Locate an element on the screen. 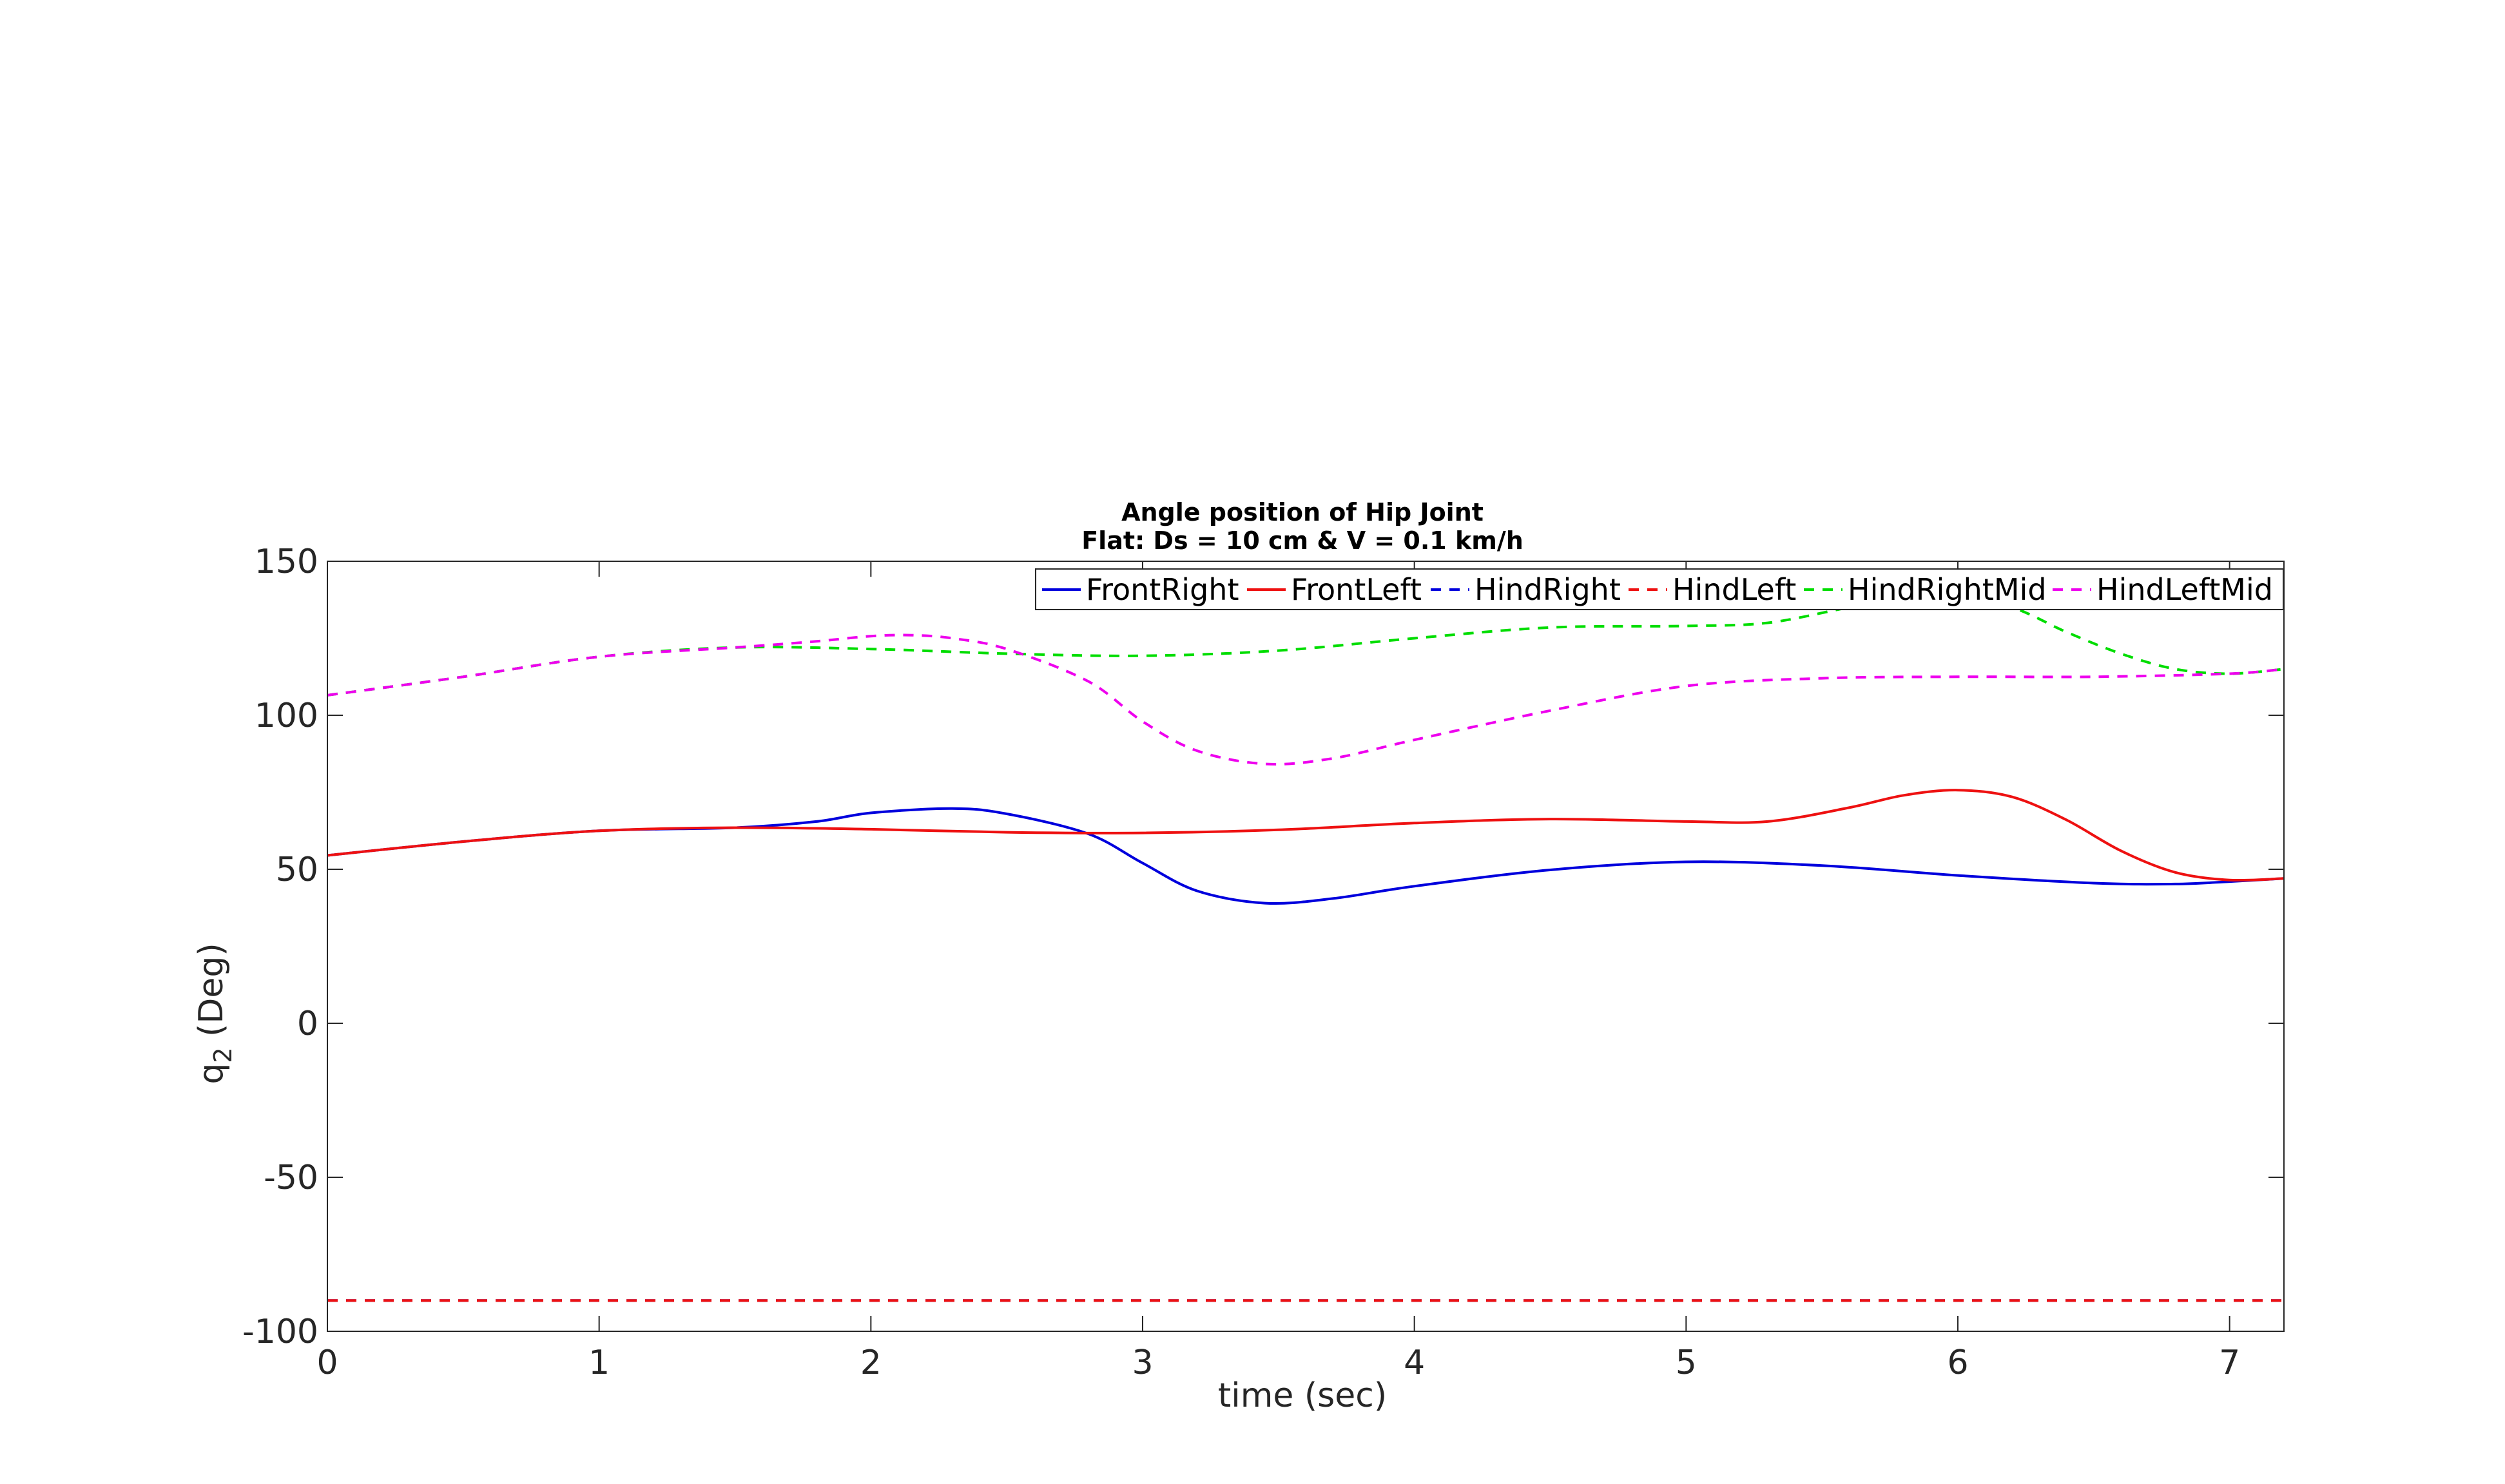 Image resolution: width=2505 pixels, height=1484 pixels. chart-title: Angle position of Hip Joint is located at coordinates (1302, 512).